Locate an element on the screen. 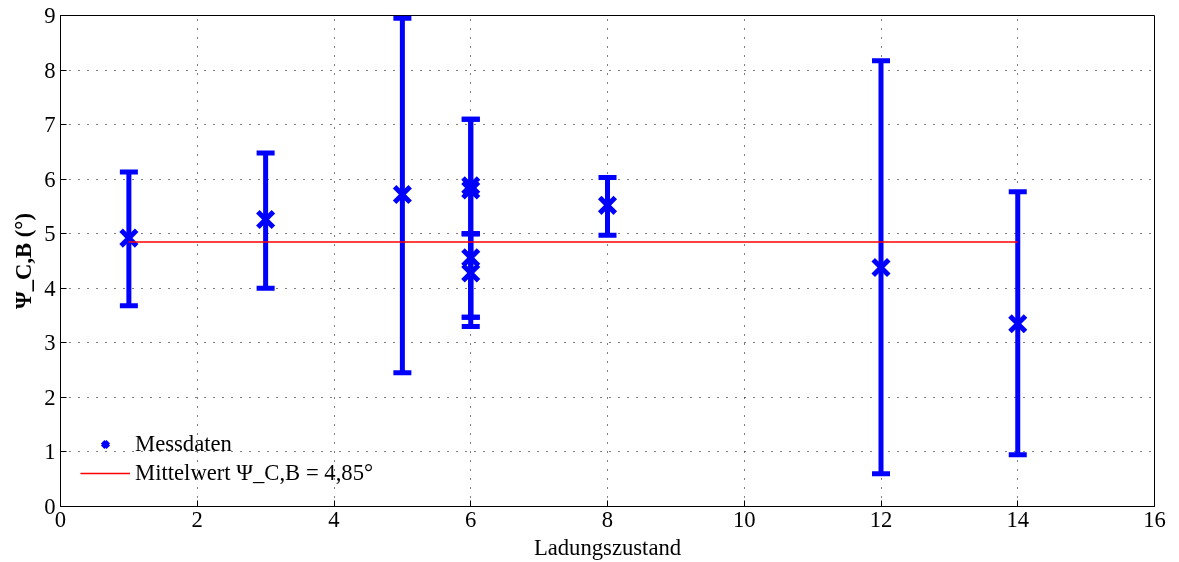 Image resolution: width=1179 pixels, height=562 pixels. y-axis-title: Ψ_C,B (°) is located at coordinates (24, 261).